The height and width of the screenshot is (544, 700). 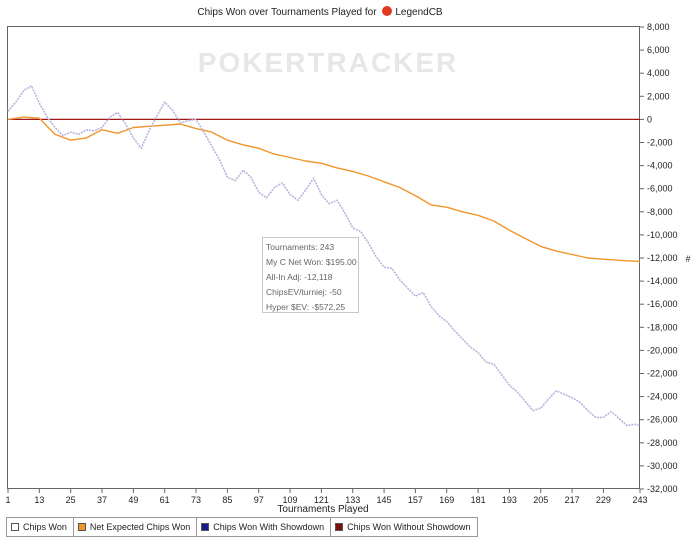 I want to click on x-tick-label: 1, so click(x=7, y=500).